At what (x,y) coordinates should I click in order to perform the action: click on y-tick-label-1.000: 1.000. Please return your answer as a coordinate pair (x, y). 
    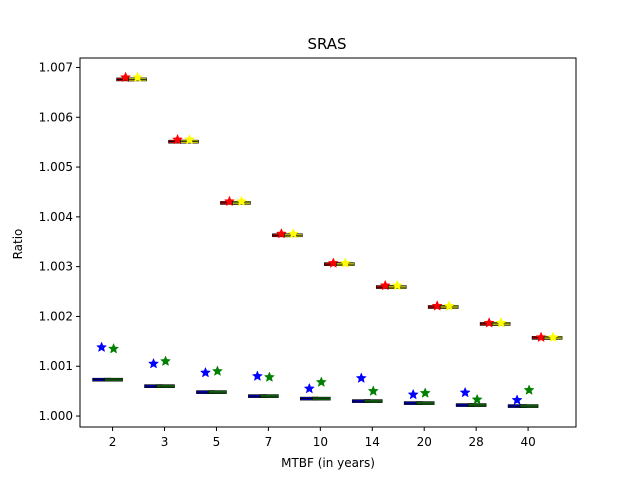
    Looking at the image, I should click on (56, 416).